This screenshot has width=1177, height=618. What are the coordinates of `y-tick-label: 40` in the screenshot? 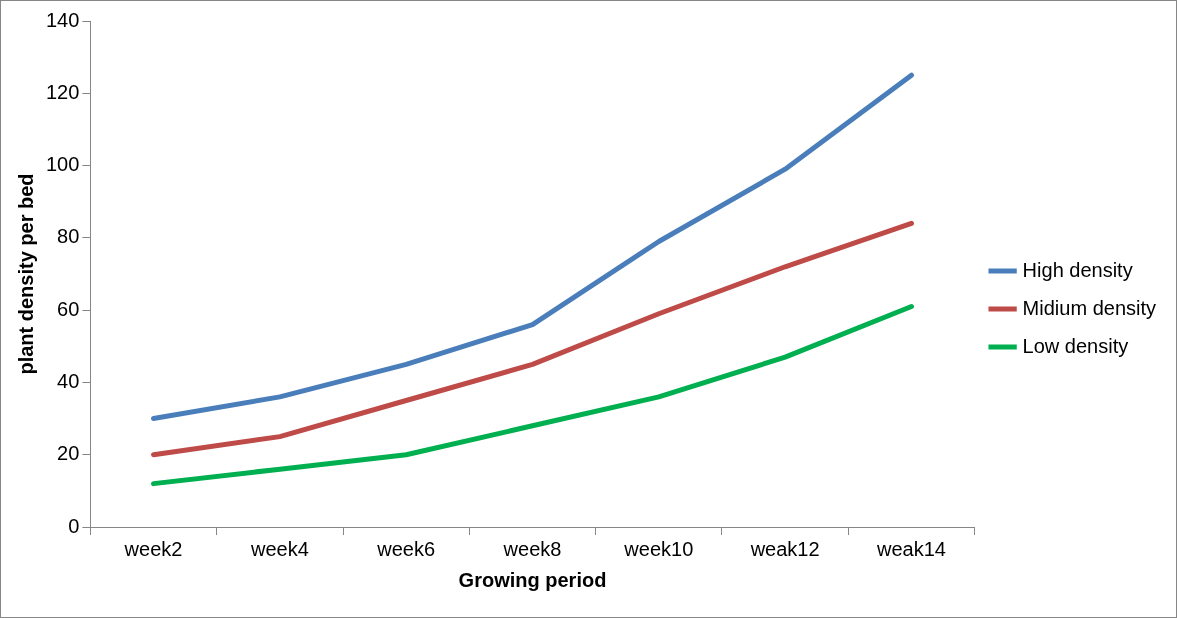 It's located at (68, 380).